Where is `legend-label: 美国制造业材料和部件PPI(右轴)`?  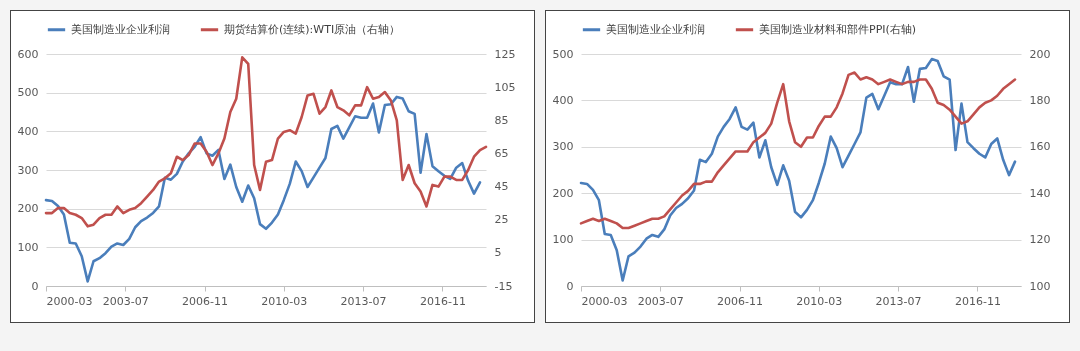
legend-label: 美国制造业材料和部件PPI(右轴) is located at coordinates (838, 29).